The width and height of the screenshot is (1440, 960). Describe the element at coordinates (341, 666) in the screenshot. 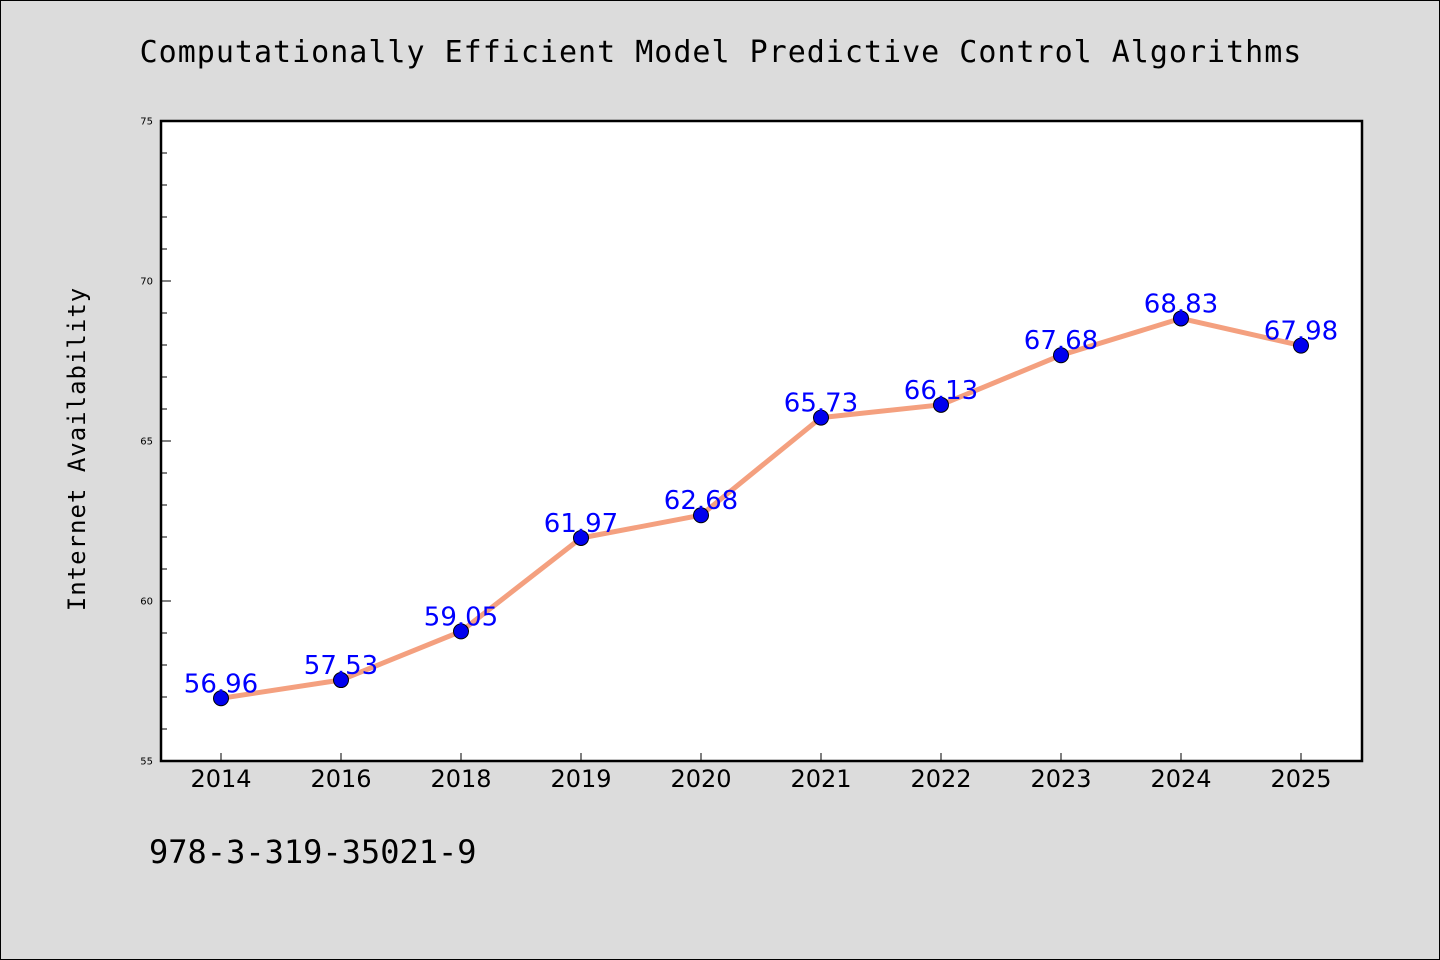

I see `data-label: 57.53` at that location.